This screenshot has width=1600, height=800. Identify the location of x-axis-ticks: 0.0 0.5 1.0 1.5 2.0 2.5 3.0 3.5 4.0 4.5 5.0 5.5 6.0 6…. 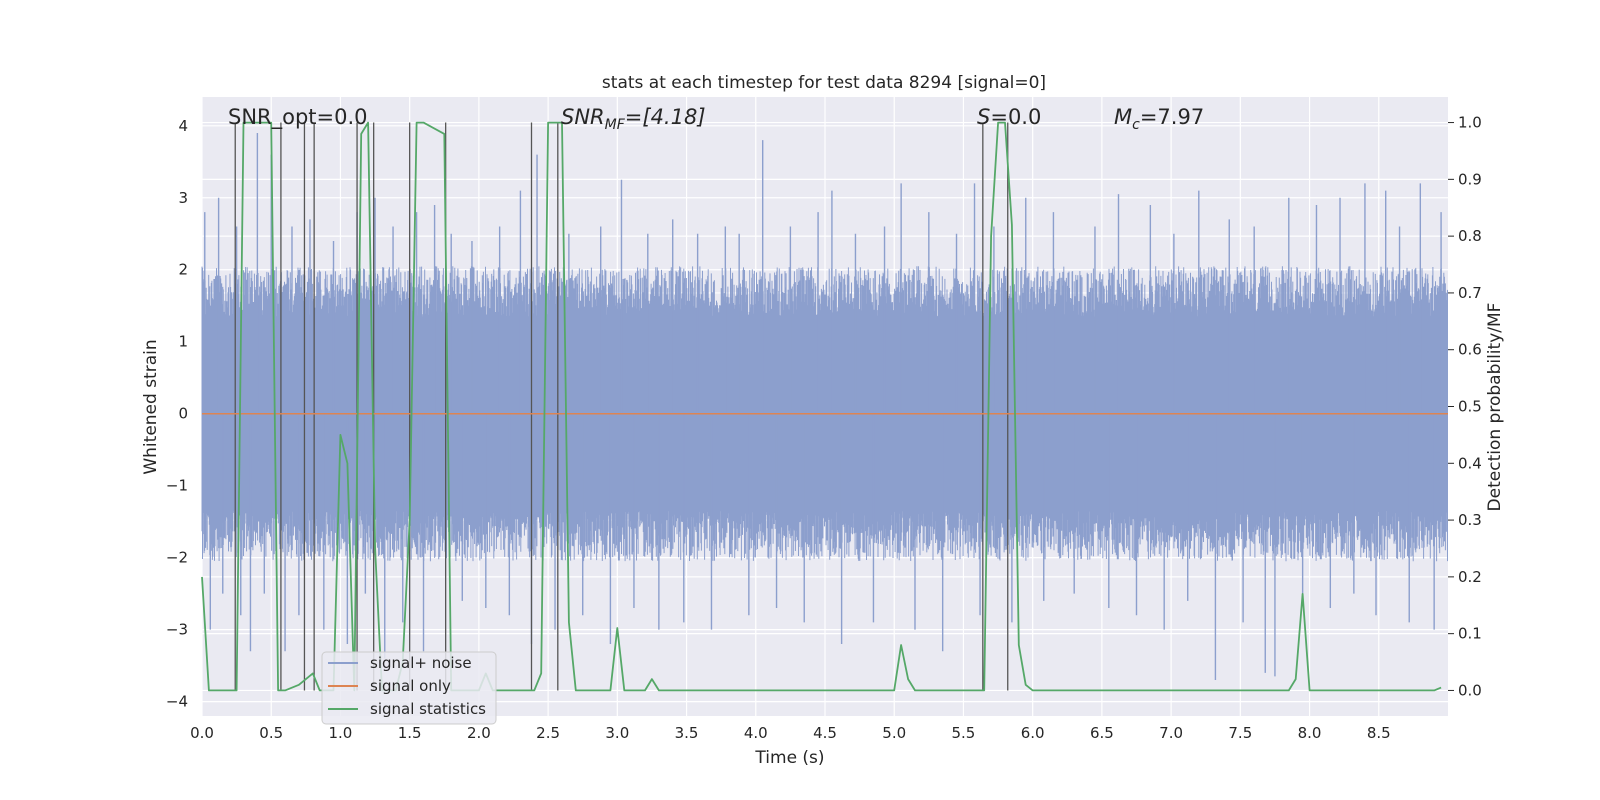
(790, 733).